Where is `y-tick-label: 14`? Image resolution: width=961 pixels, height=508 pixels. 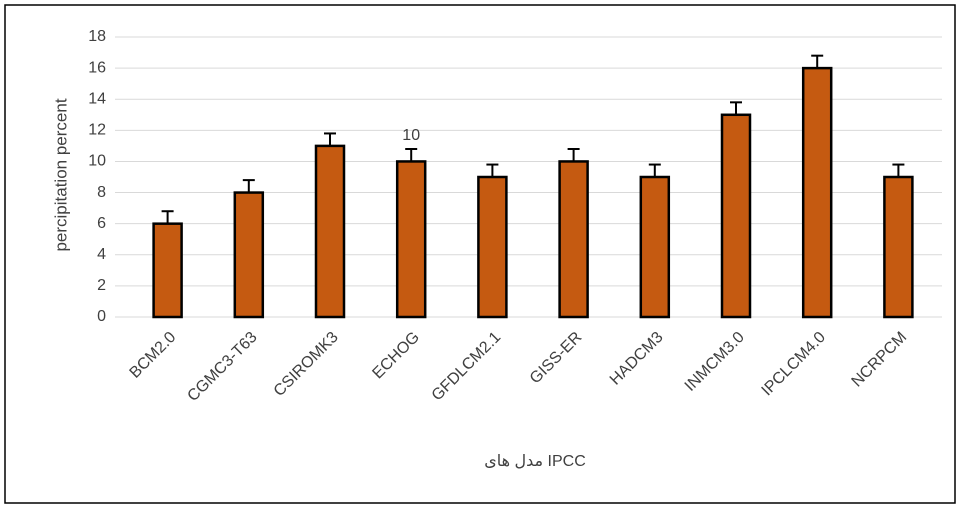
y-tick-label: 14 is located at coordinates (97, 98).